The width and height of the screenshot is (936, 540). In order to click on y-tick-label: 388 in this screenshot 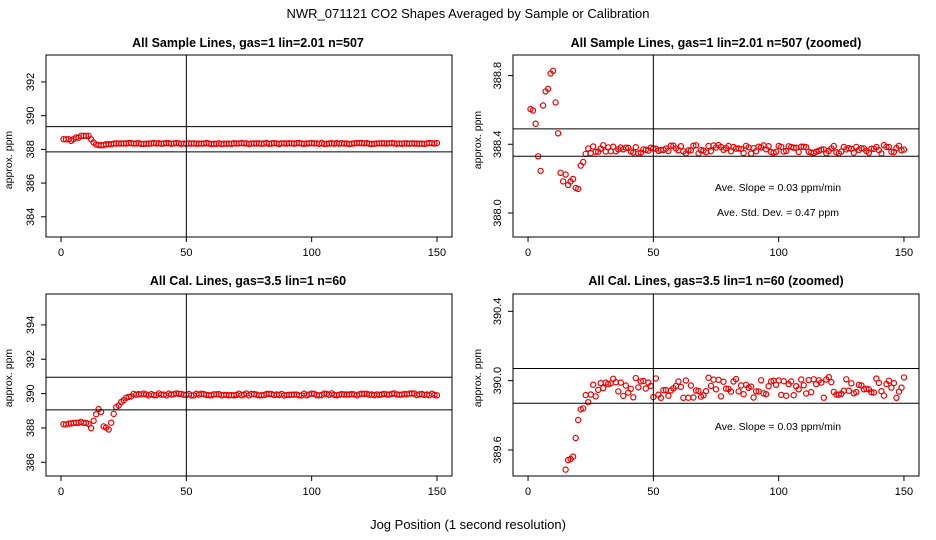, I will do `click(31, 428)`.